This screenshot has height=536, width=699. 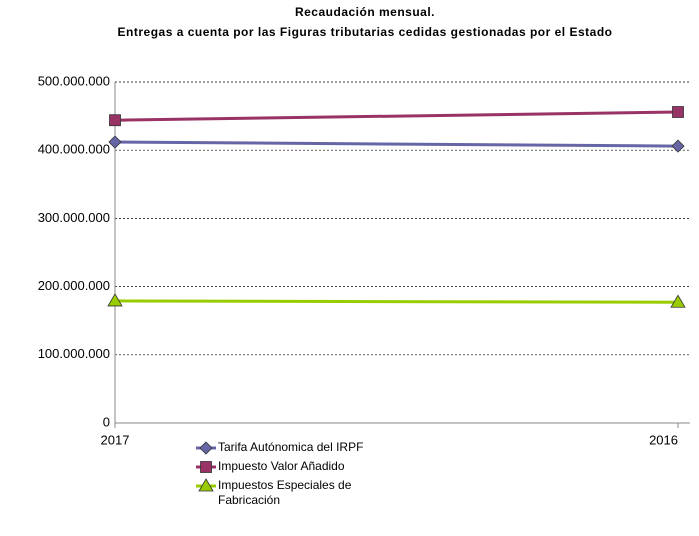 What do you see at coordinates (291, 447) in the screenshot?
I see `legend-label: Tarifa Autónomica del IRPF` at bounding box center [291, 447].